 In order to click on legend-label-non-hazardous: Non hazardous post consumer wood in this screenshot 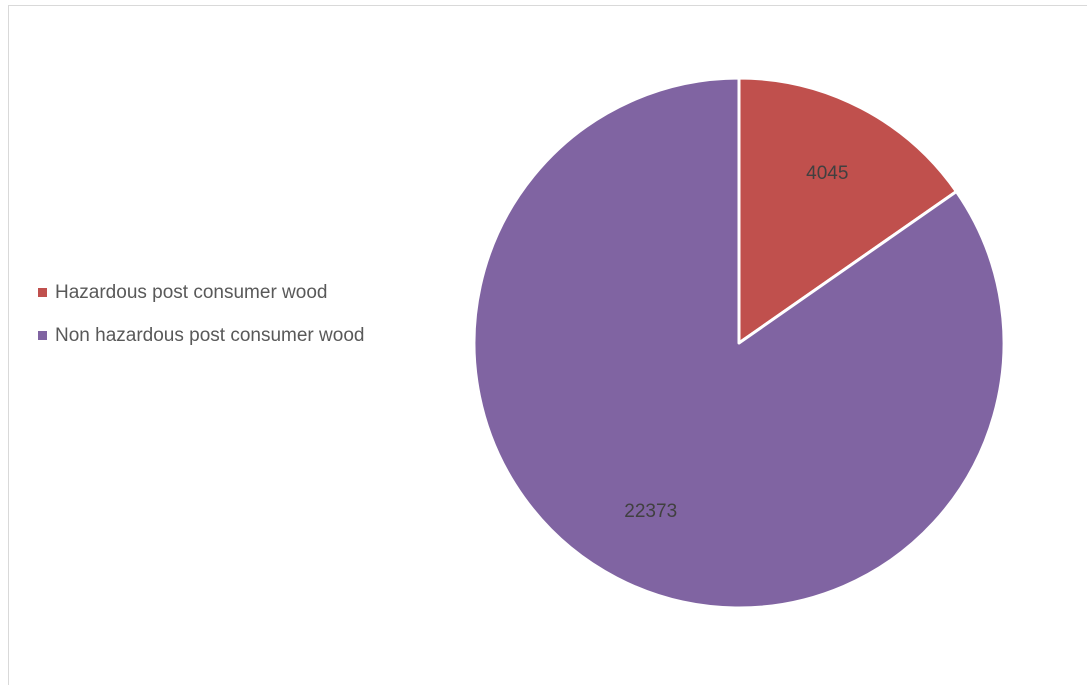, I will do `click(210, 335)`.